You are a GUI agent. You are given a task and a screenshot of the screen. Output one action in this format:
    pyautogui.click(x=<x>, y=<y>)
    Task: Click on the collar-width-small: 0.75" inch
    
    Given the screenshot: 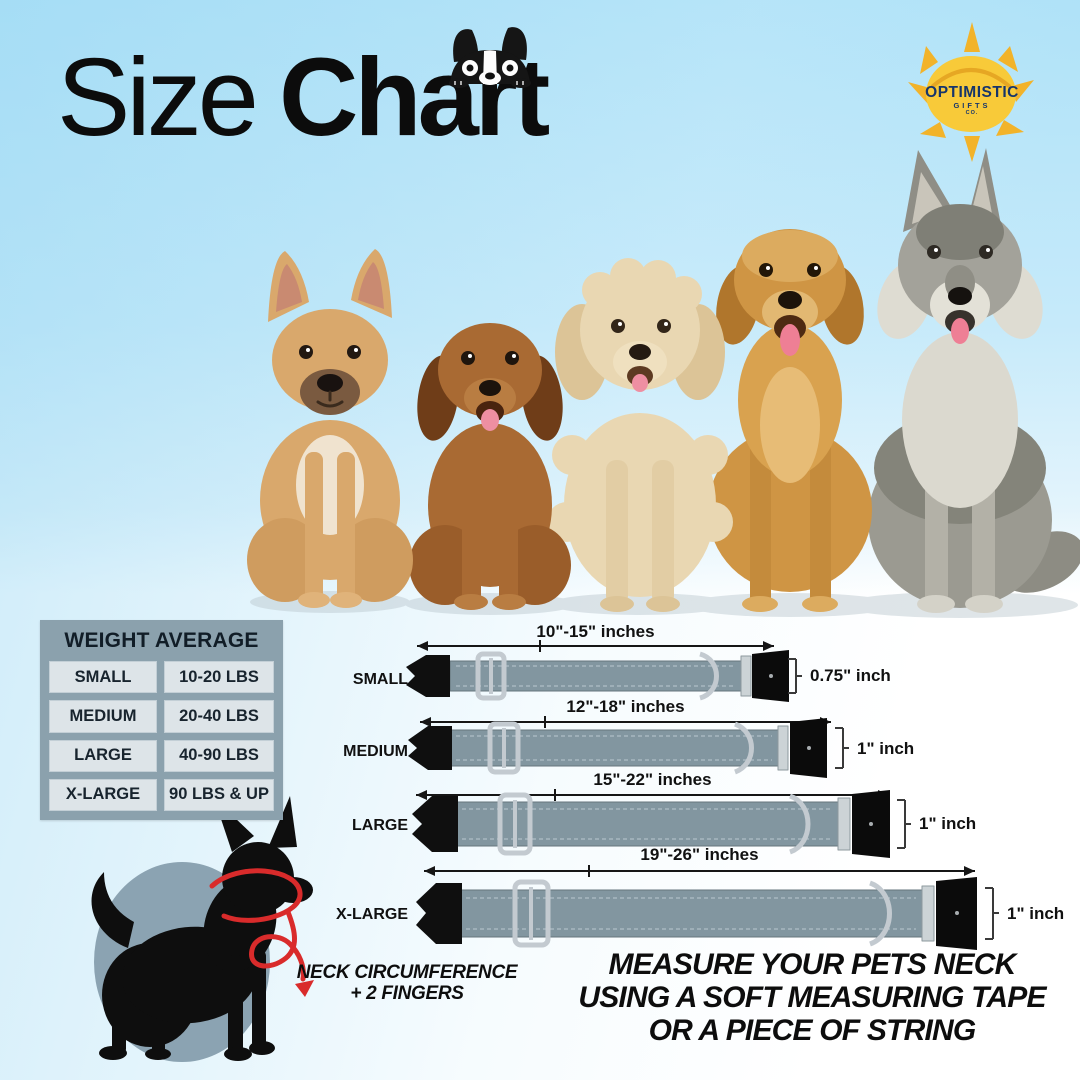 What is the action you would take?
    pyautogui.click(x=850, y=675)
    